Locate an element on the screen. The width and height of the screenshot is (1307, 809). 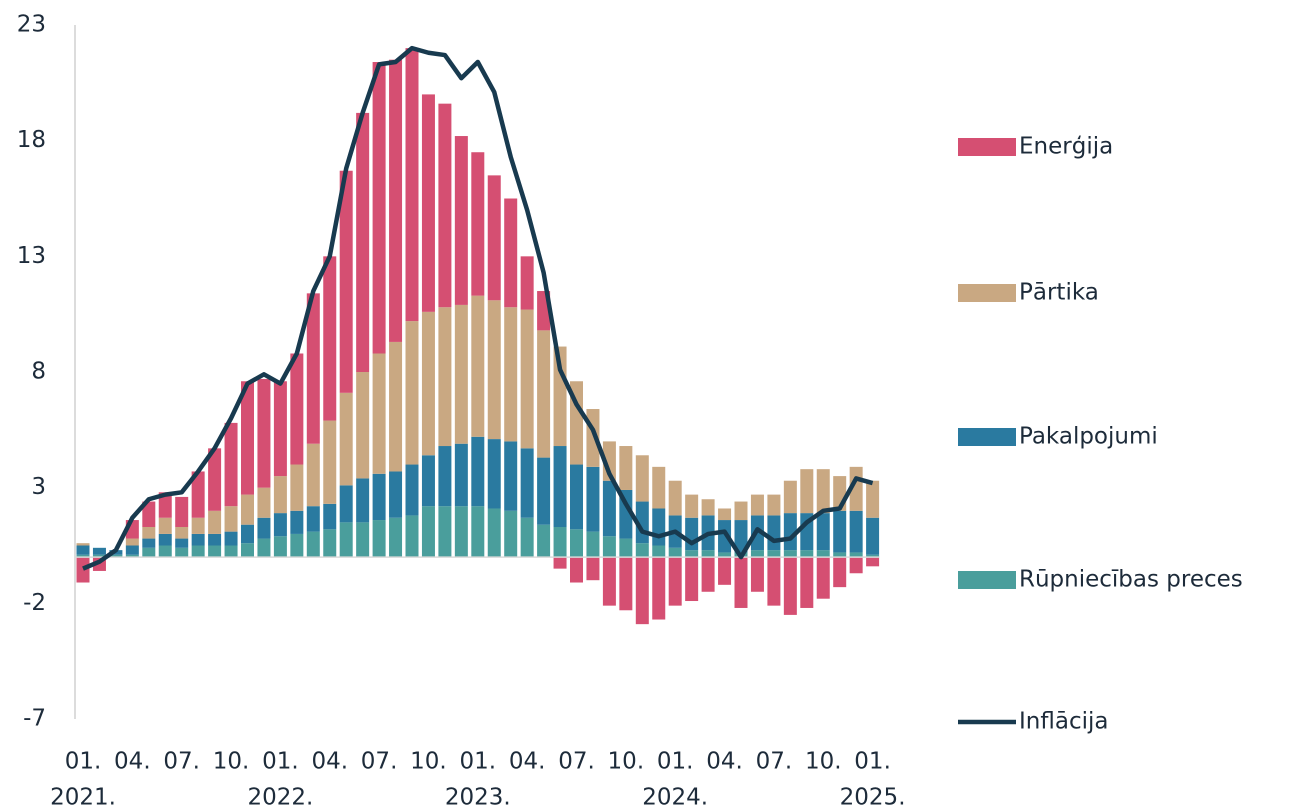
y-tick-label: -7 is located at coordinates (34, 719).